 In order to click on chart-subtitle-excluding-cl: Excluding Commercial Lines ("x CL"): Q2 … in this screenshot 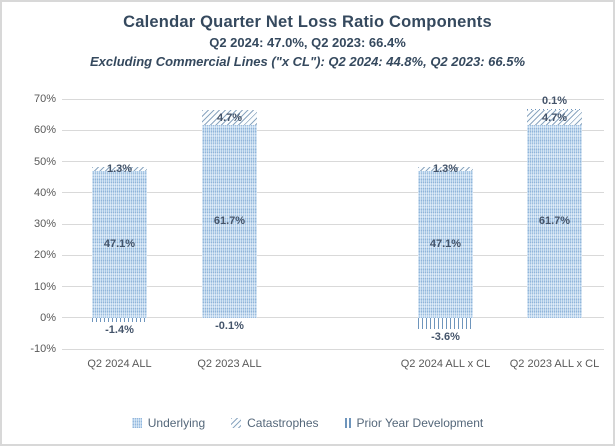, I will do `click(307, 61)`.